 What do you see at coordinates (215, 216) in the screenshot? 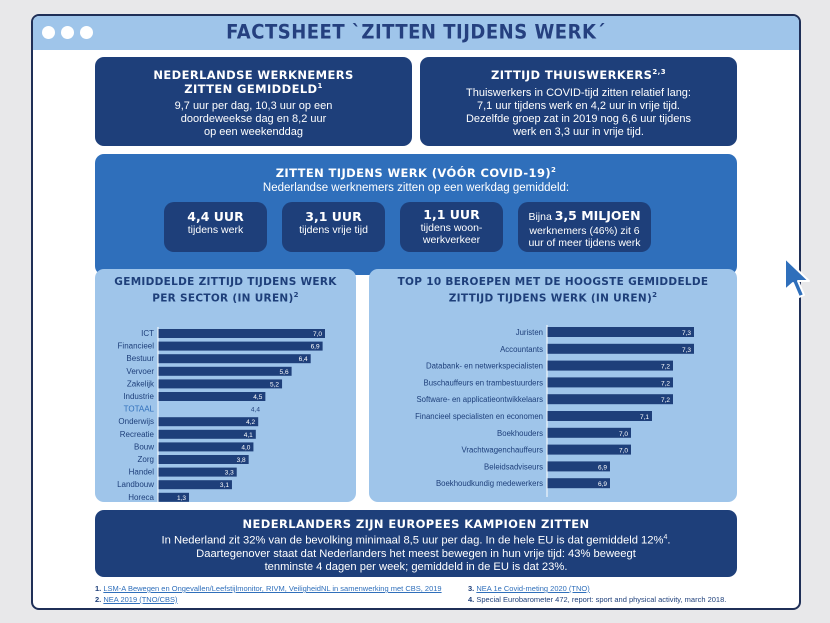
I see `stat-werk-value: 4,4 UUR` at bounding box center [215, 216].